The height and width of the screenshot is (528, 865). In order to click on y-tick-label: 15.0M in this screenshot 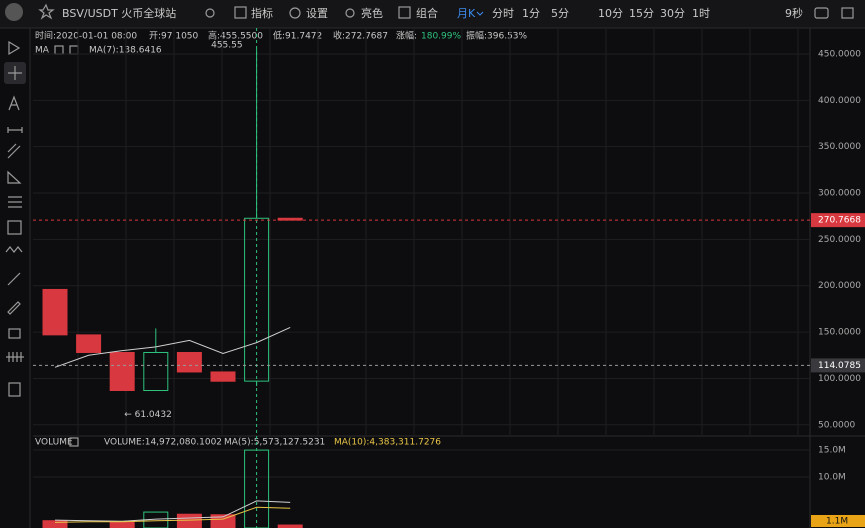, I will do `click(832, 450)`.